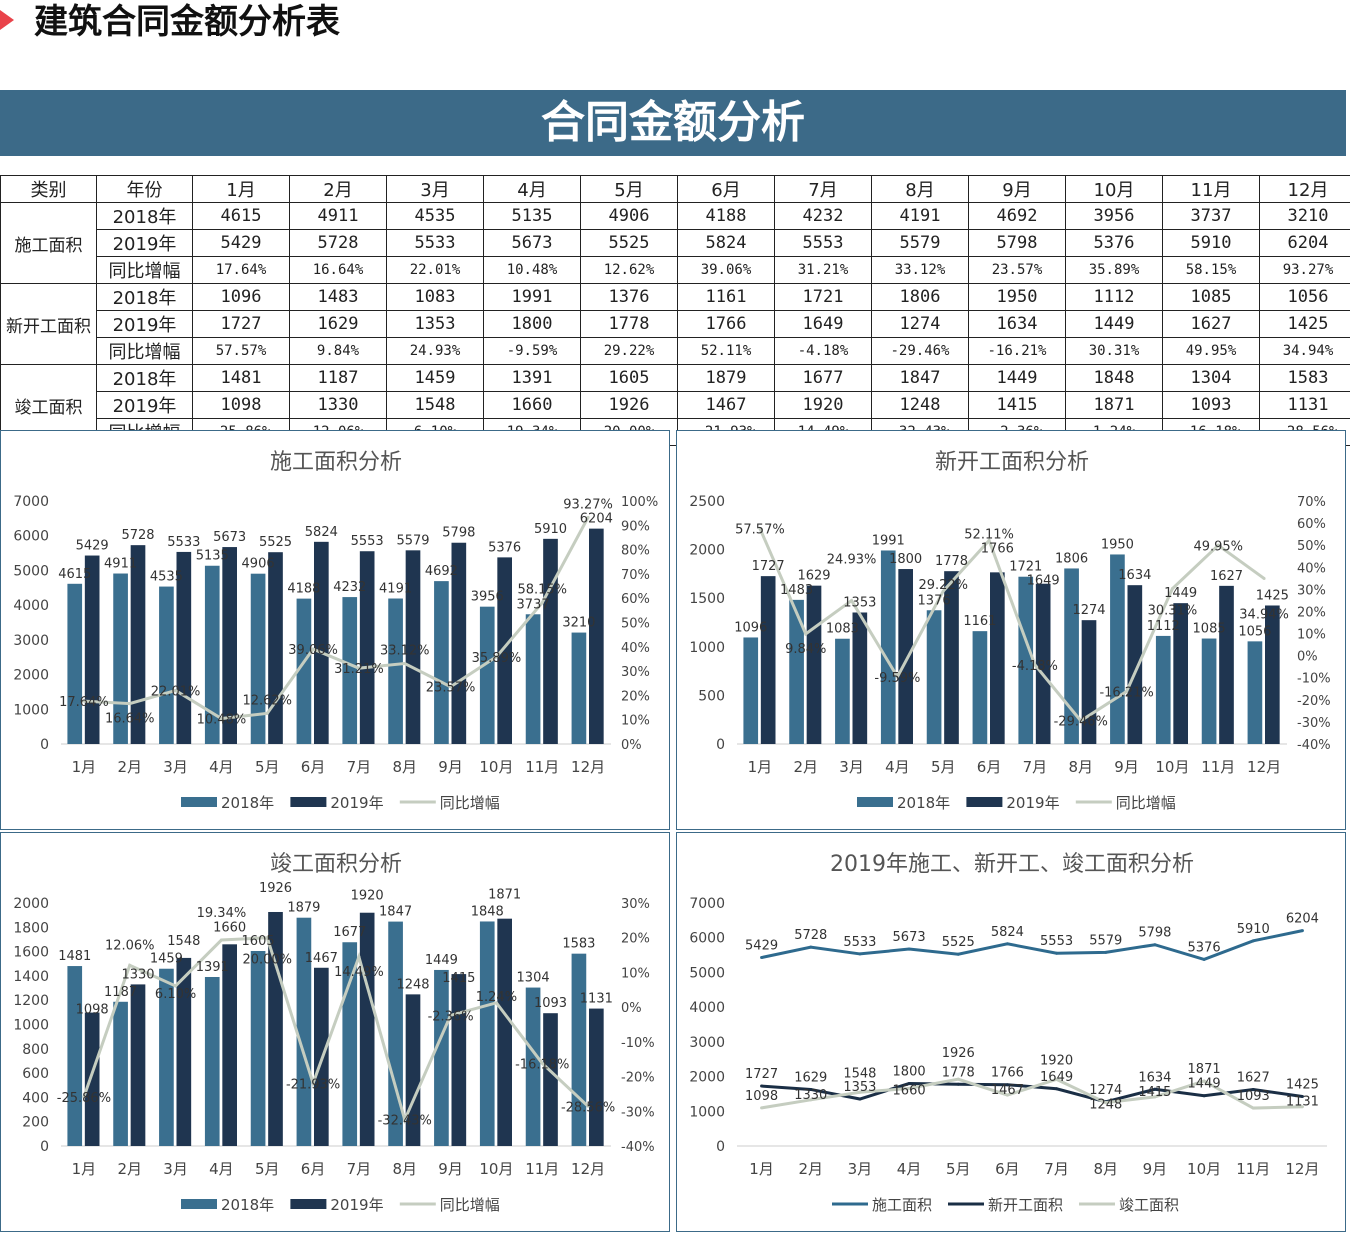  What do you see at coordinates (229, 927) in the screenshot?
I see `bar-data-label: 1660` at bounding box center [229, 927].